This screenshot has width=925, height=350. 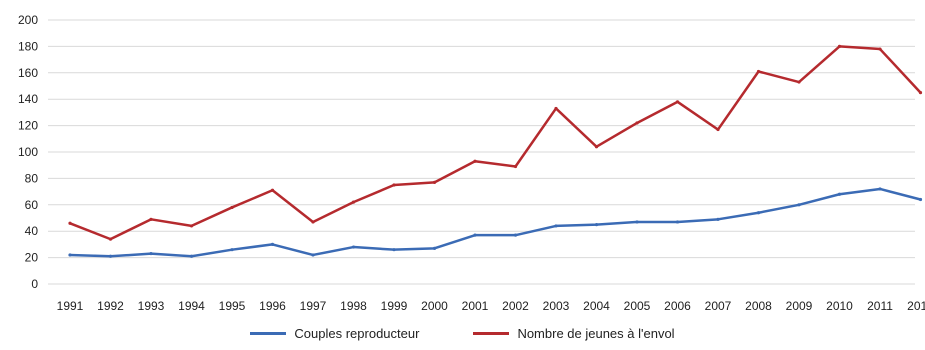 I want to click on data-point-couples-2005, so click(x=637, y=222).